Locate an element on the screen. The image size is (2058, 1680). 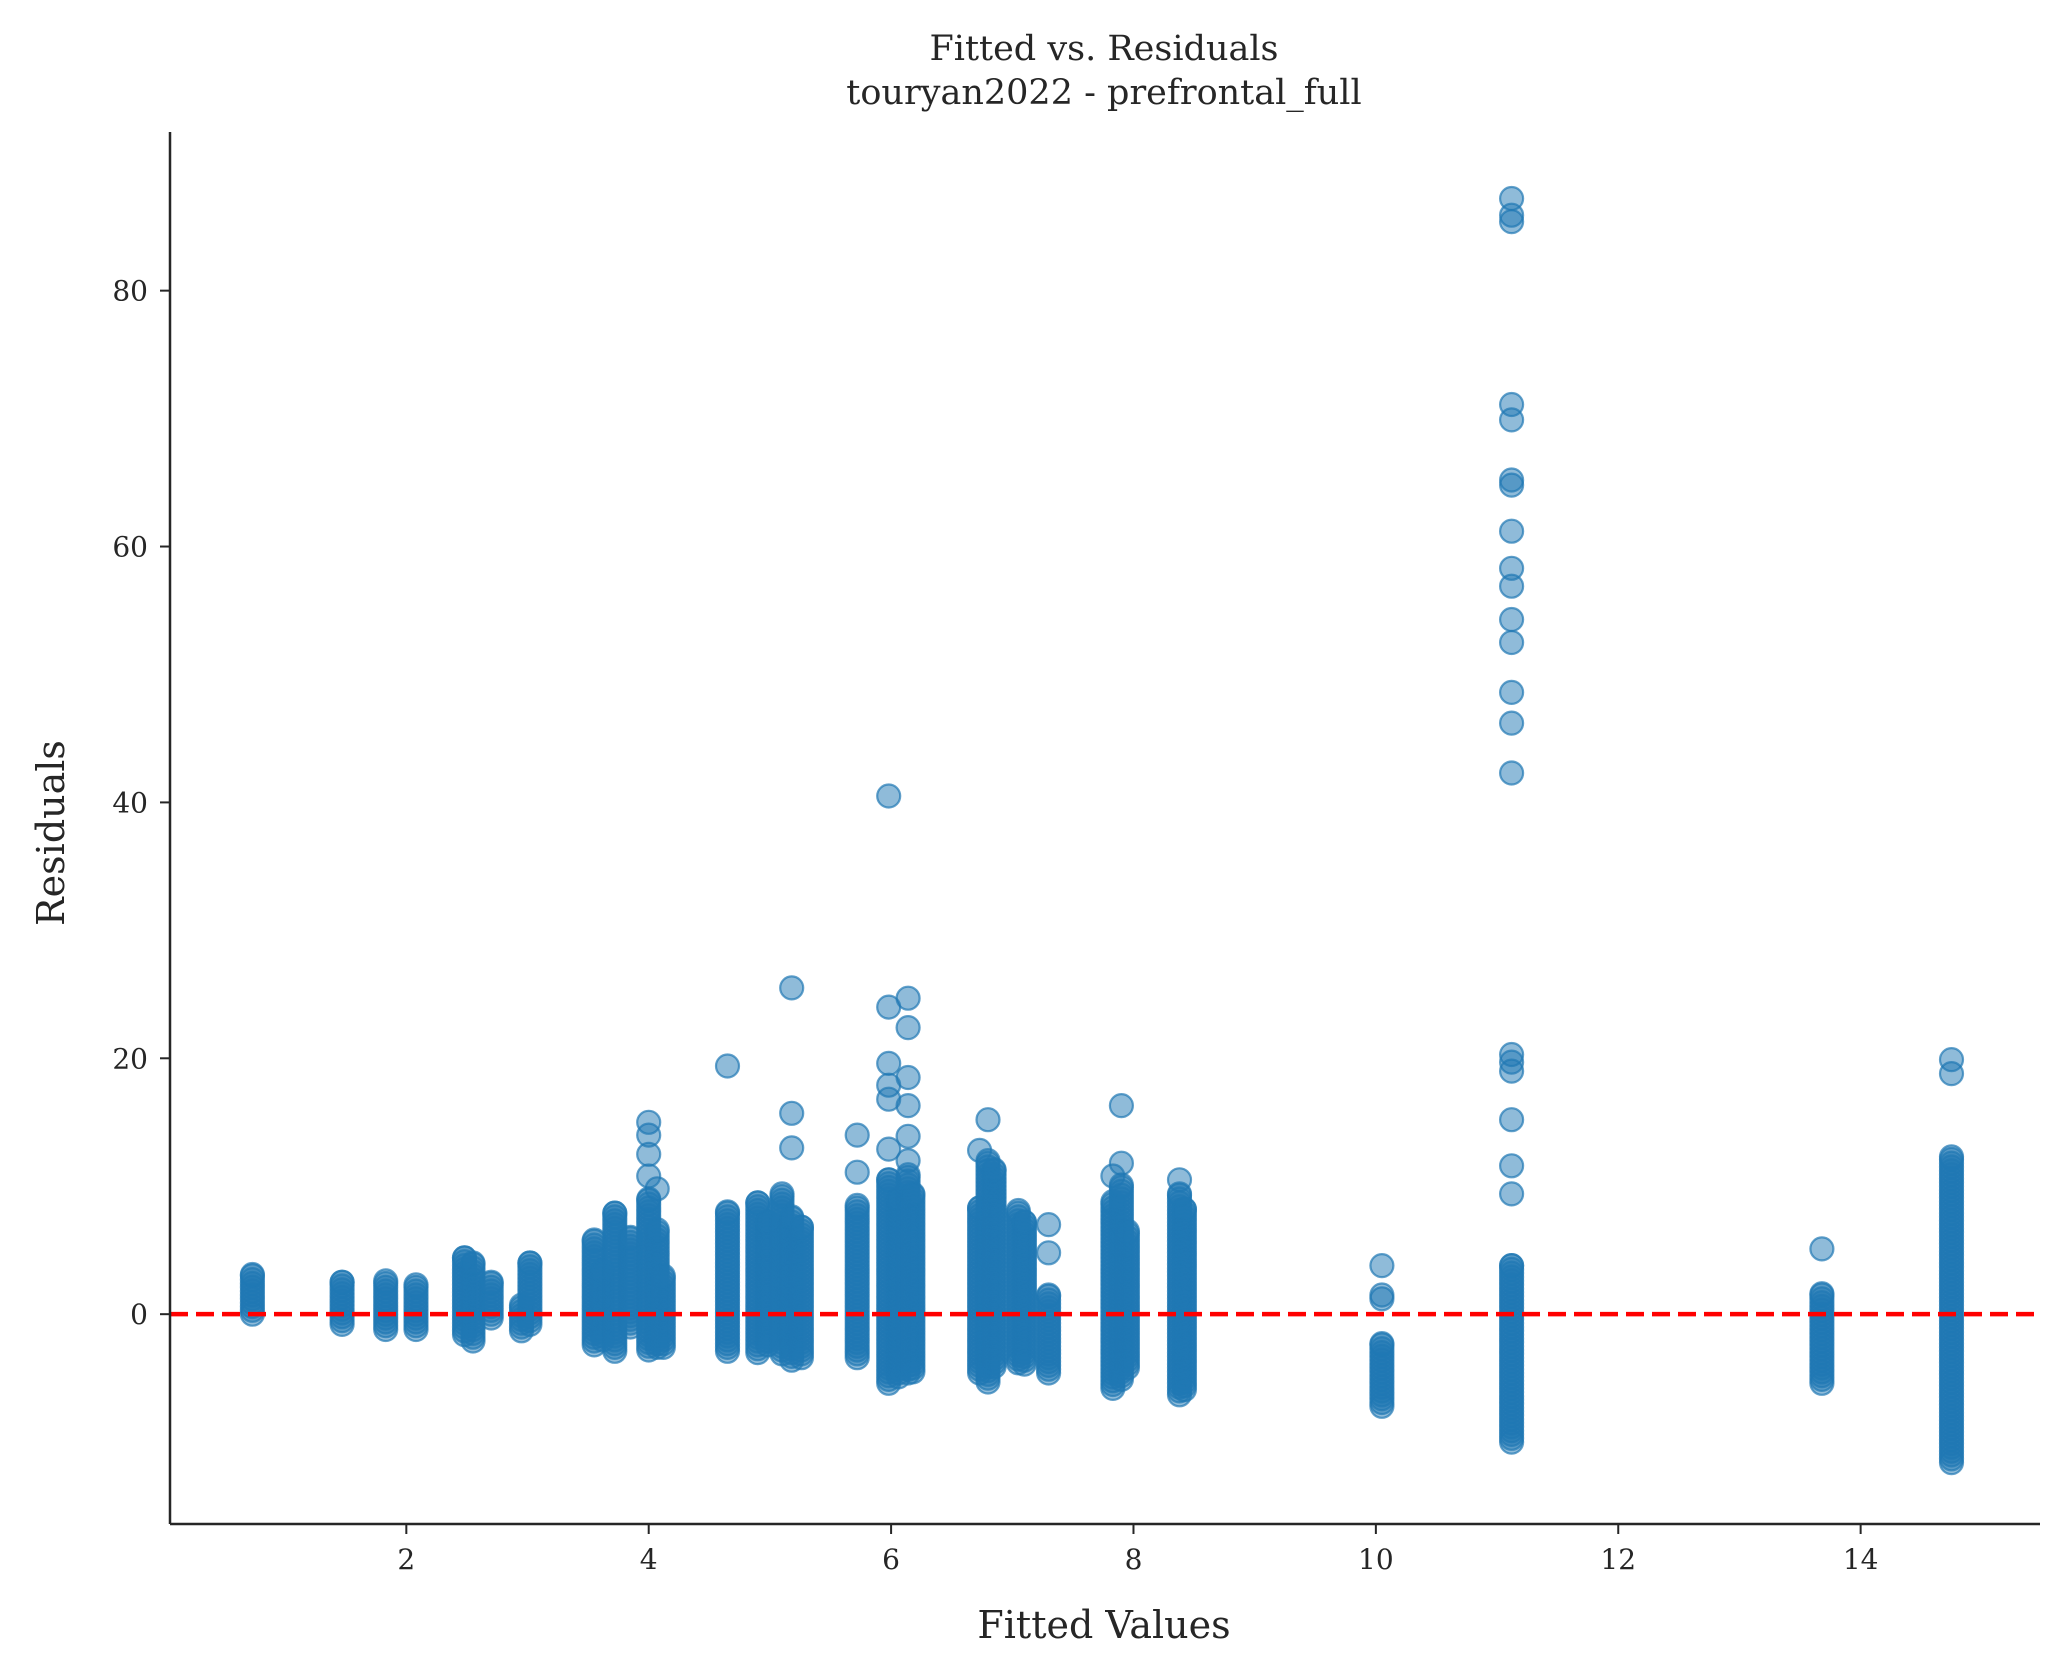
x-tick-label: 4 is located at coordinates (649, 1559).